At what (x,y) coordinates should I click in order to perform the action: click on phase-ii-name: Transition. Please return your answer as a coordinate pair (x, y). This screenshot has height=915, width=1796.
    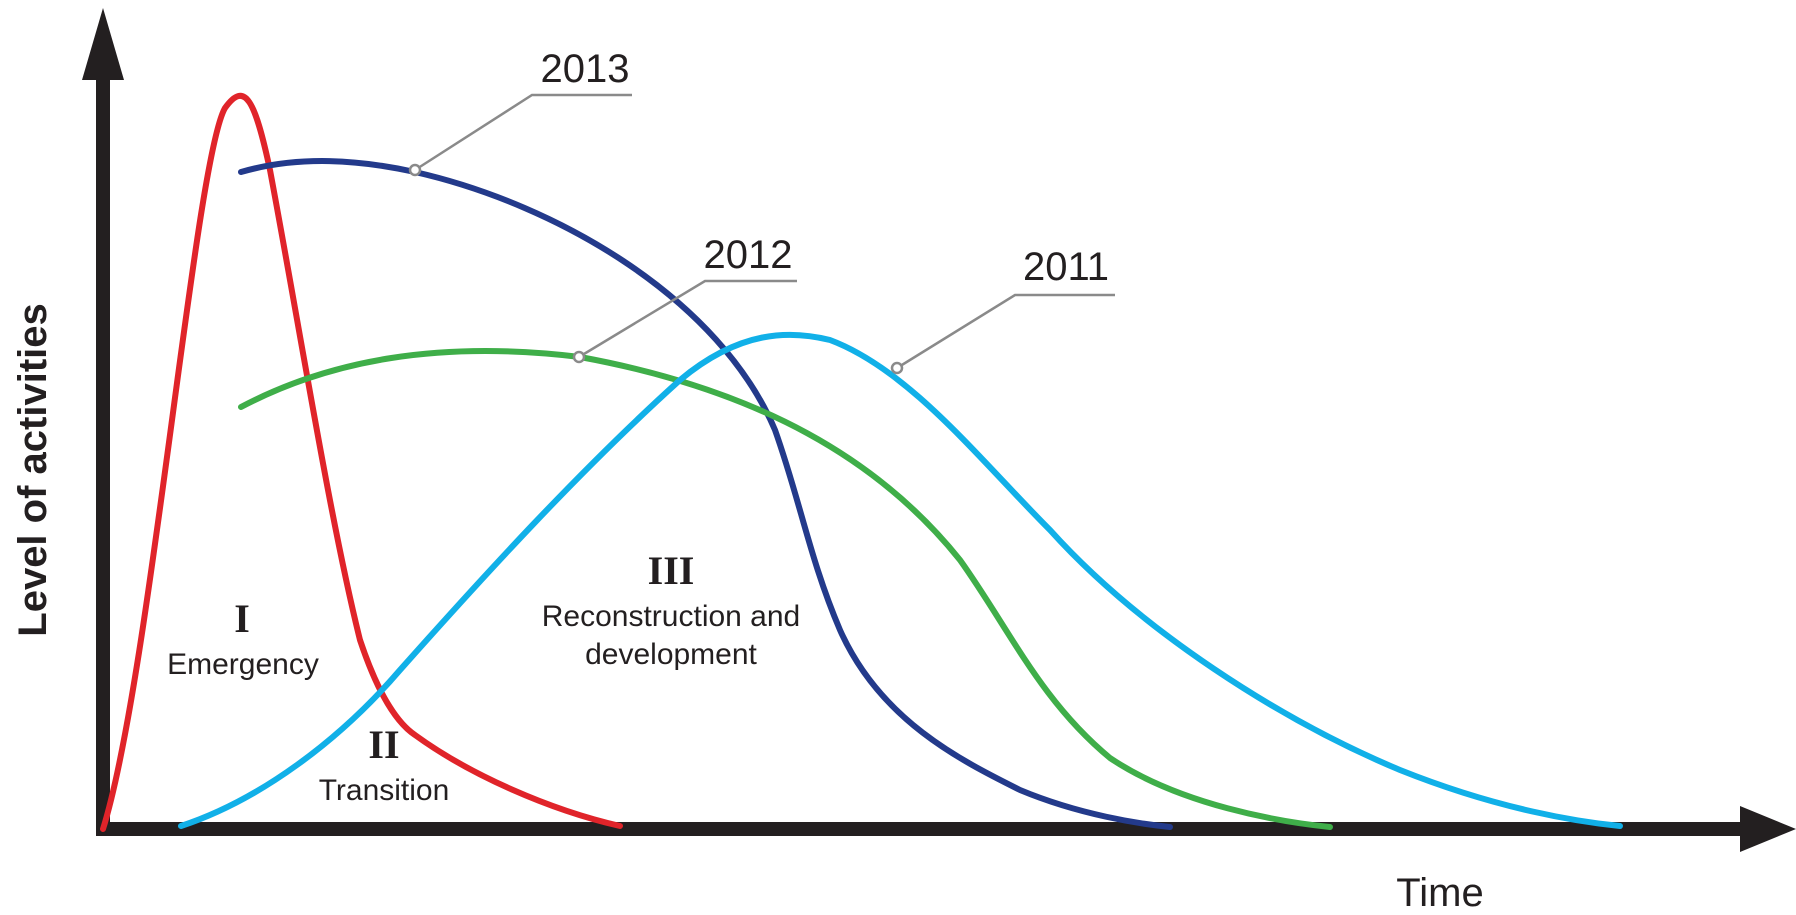
    Looking at the image, I should click on (384, 790).